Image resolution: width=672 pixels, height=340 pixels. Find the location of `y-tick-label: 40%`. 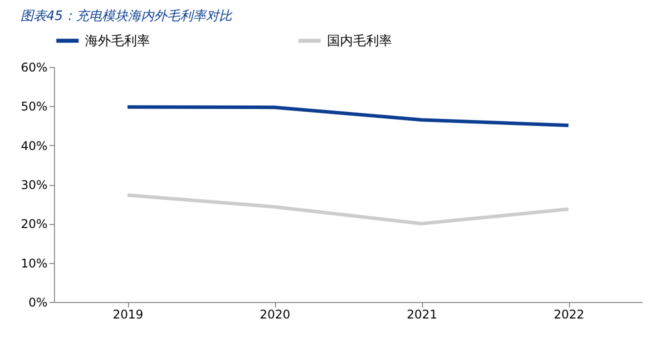

y-tick-label: 40% is located at coordinates (34, 145).